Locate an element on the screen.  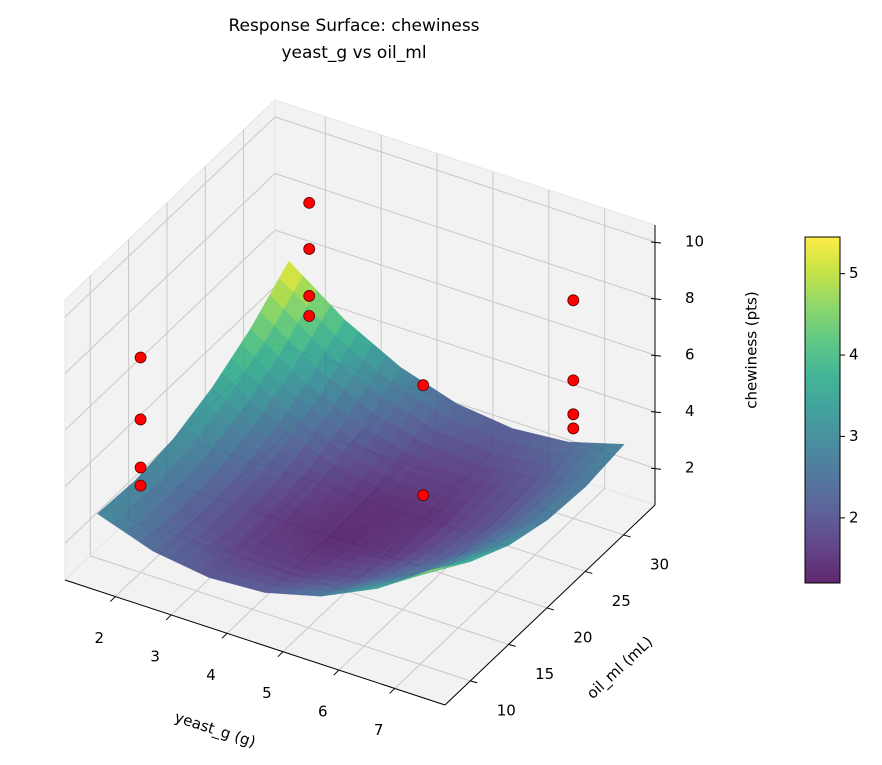
x-tick-label: 4 is located at coordinates (211, 675).